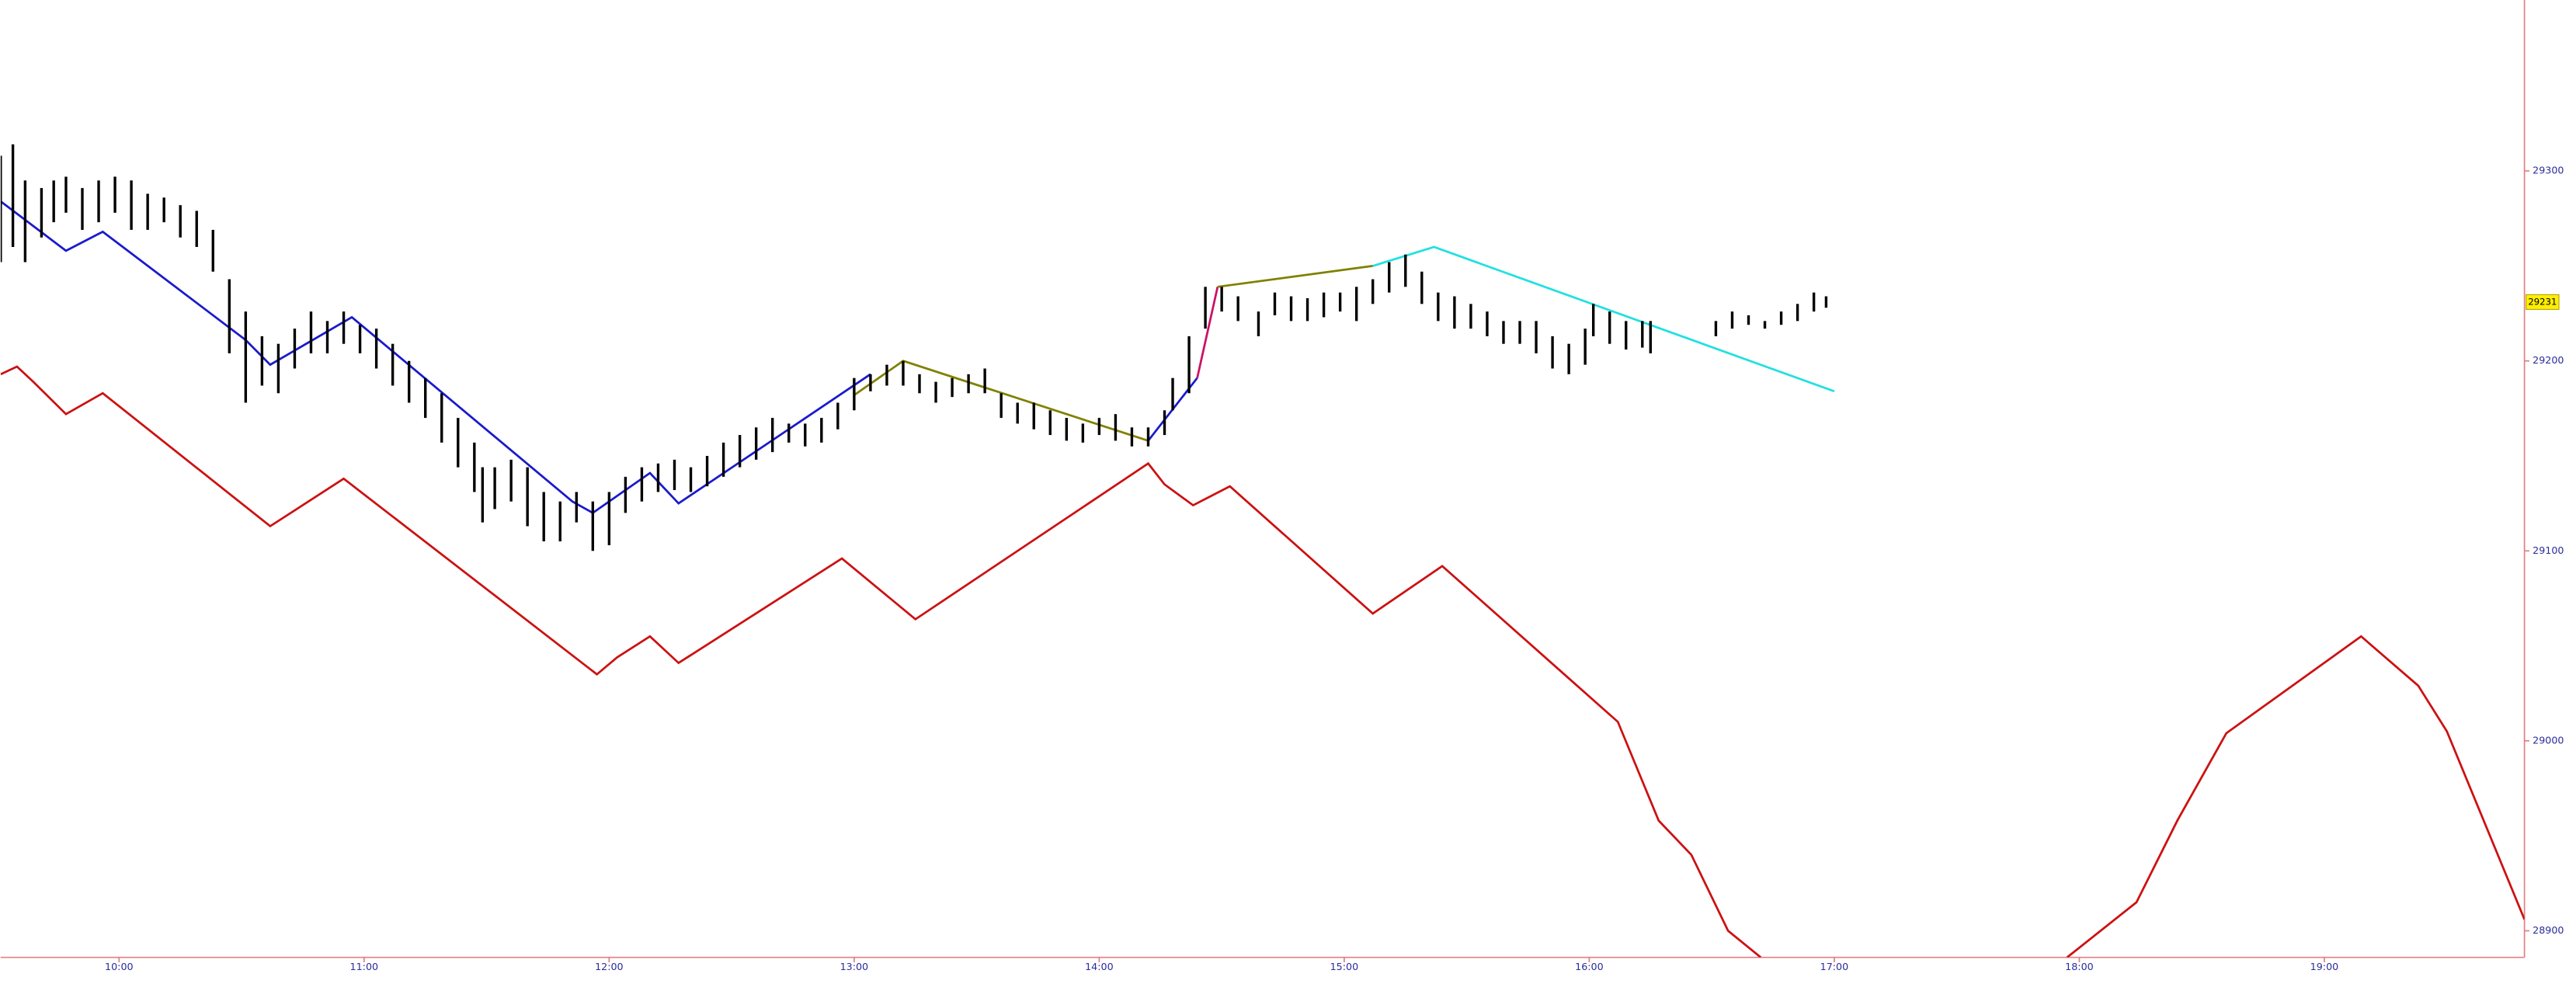  Describe the element at coordinates (2548, 740) in the screenshot. I see `y-tick-label: 29000` at that location.